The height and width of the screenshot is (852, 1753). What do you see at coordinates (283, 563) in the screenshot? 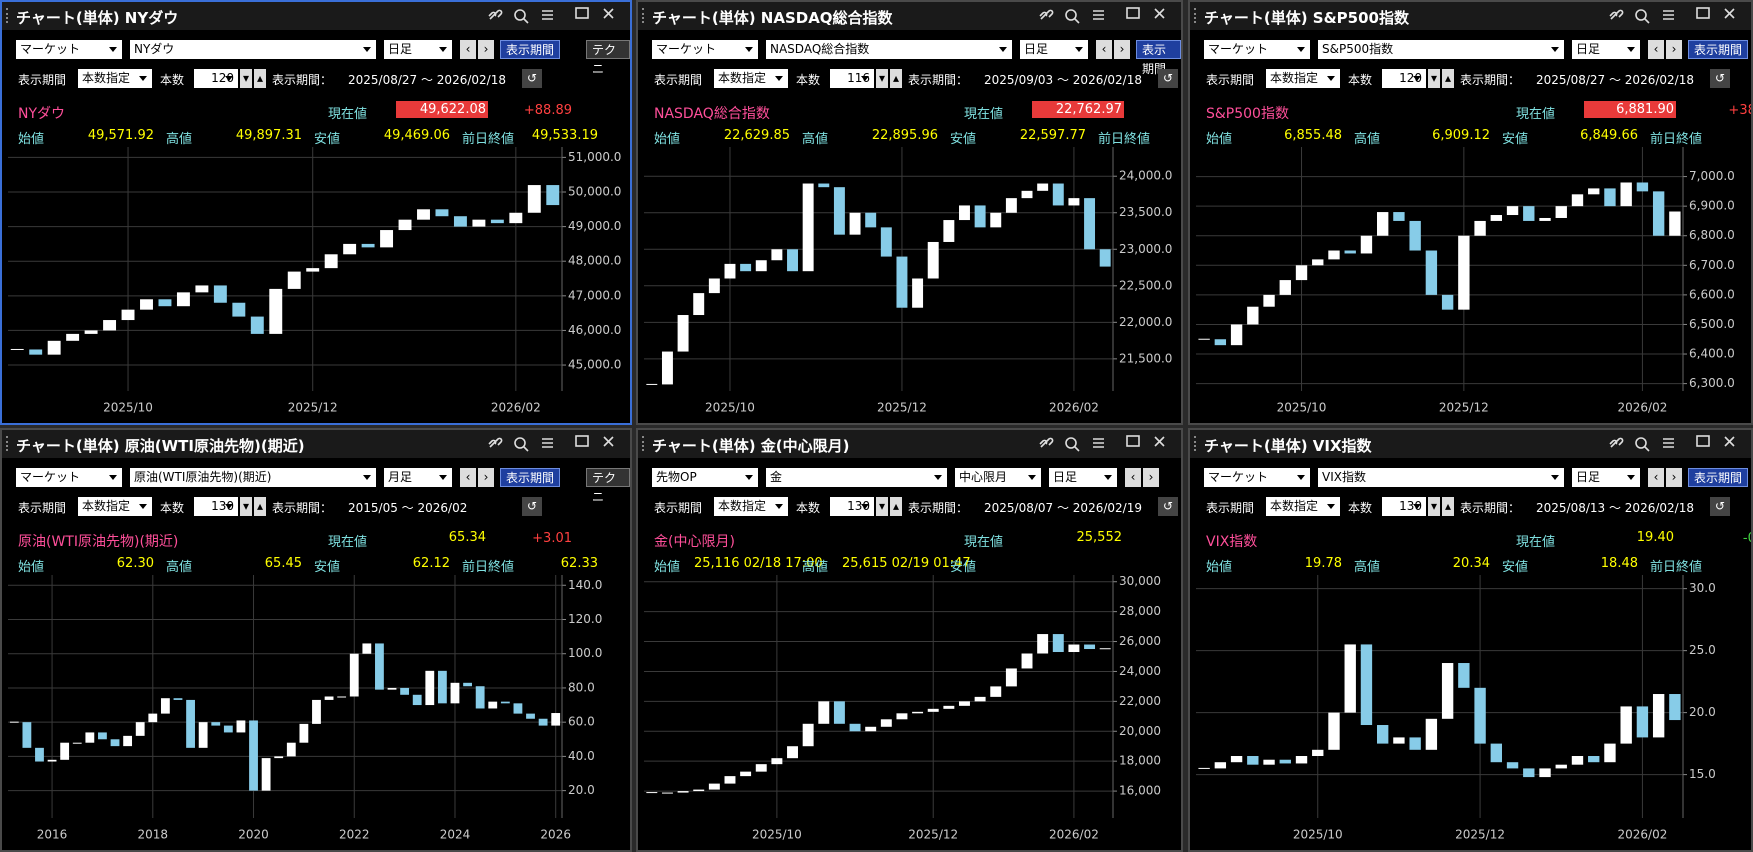
I see `field-value: 65.45` at bounding box center [283, 563].